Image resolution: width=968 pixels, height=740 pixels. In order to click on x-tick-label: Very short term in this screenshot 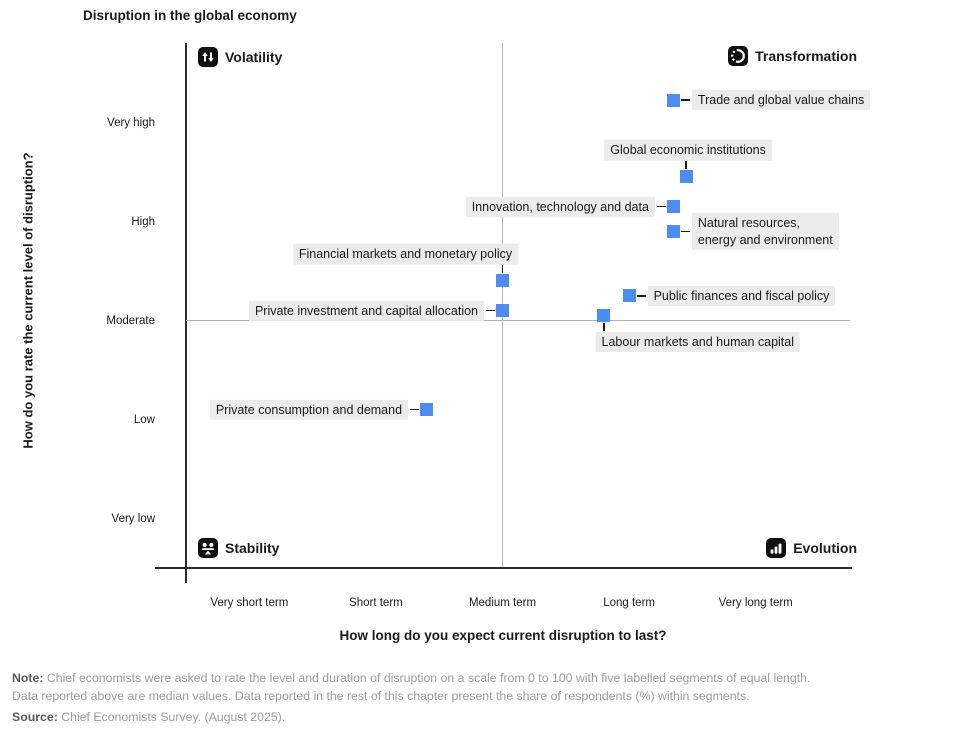, I will do `click(249, 603)`.